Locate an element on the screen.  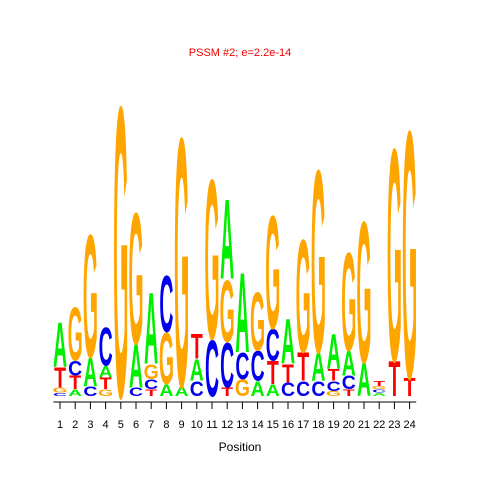
x-tick-label-18: 18 is located at coordinates (318, 425).